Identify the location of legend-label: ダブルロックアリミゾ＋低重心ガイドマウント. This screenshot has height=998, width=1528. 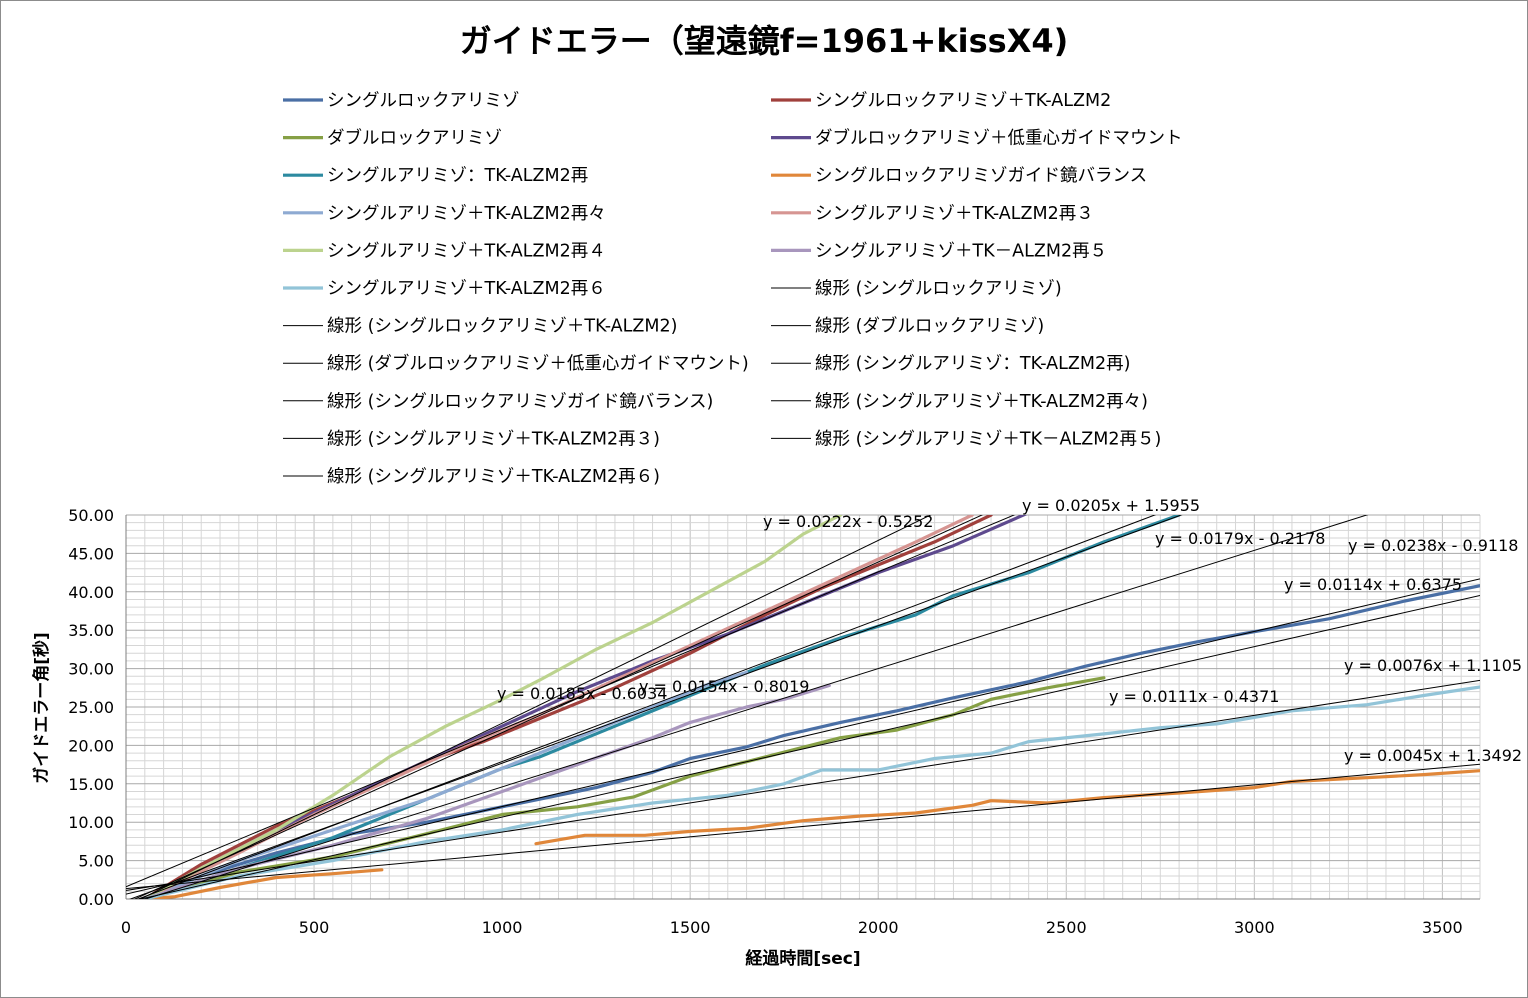
(999, 138).